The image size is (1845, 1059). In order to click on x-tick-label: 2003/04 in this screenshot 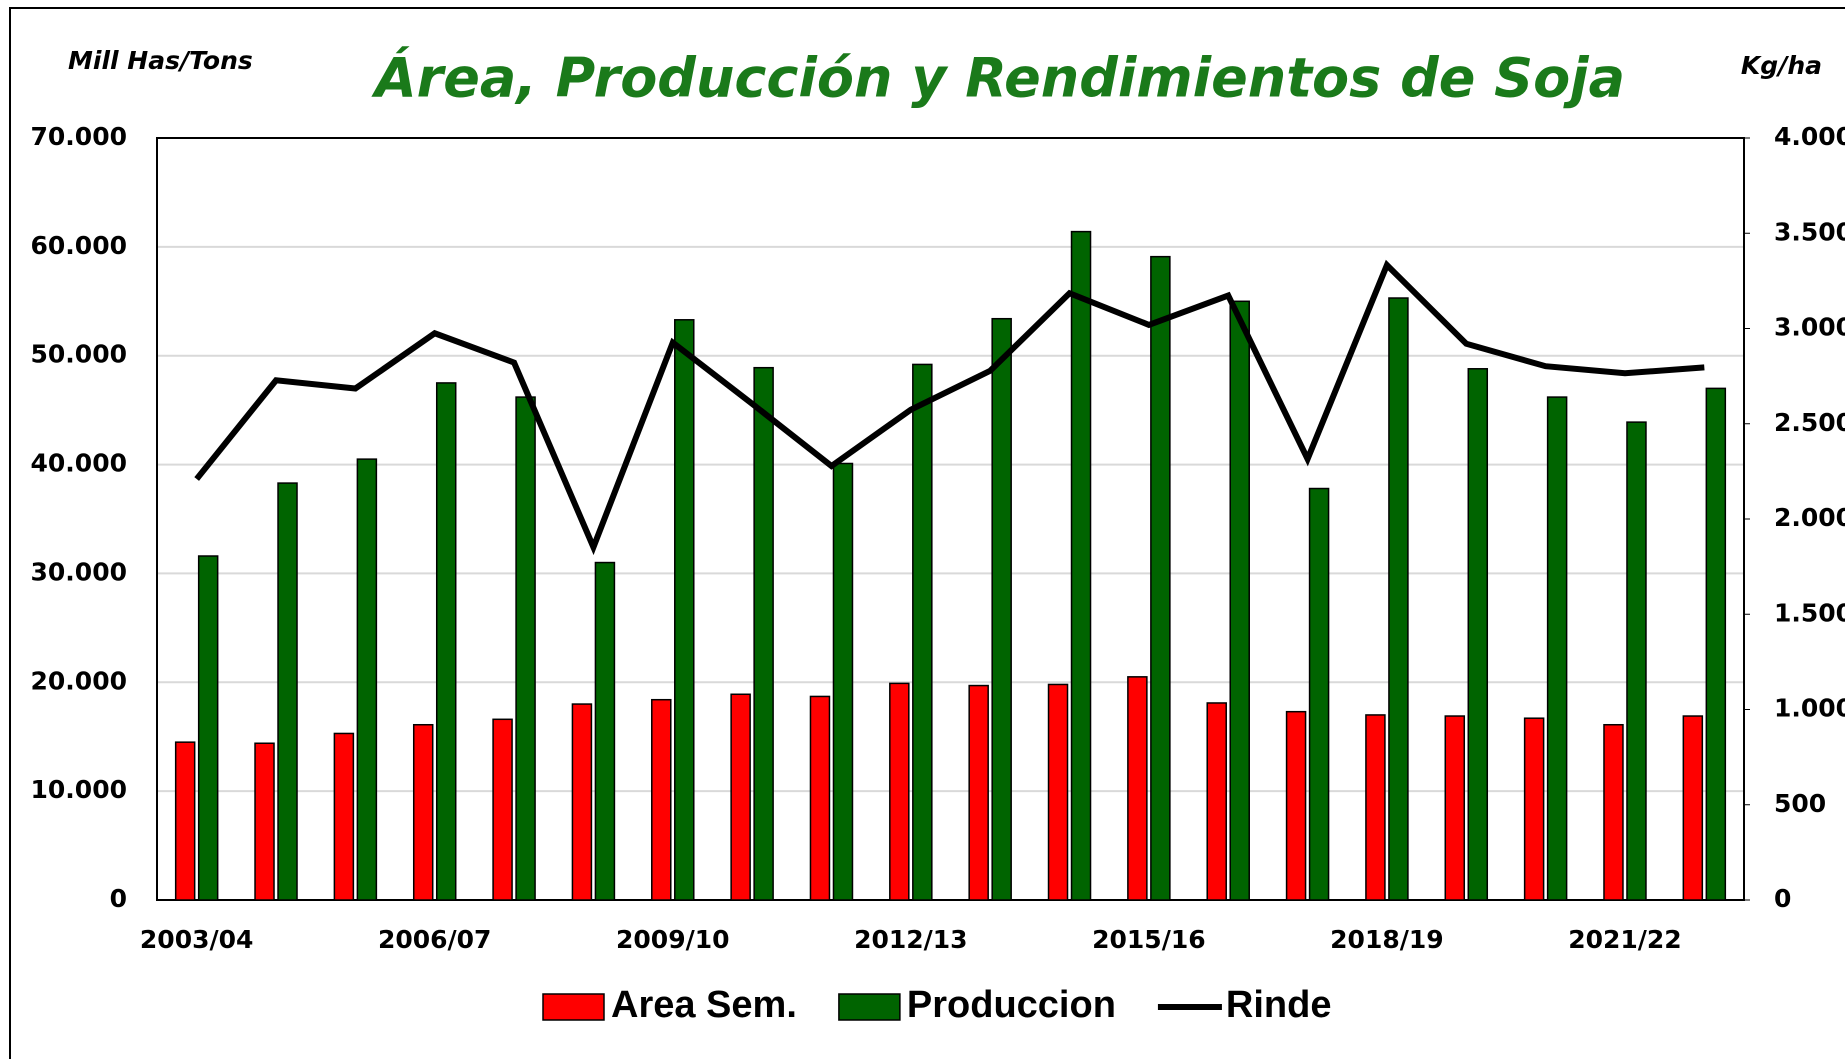, I will do `click(197, 939)`.